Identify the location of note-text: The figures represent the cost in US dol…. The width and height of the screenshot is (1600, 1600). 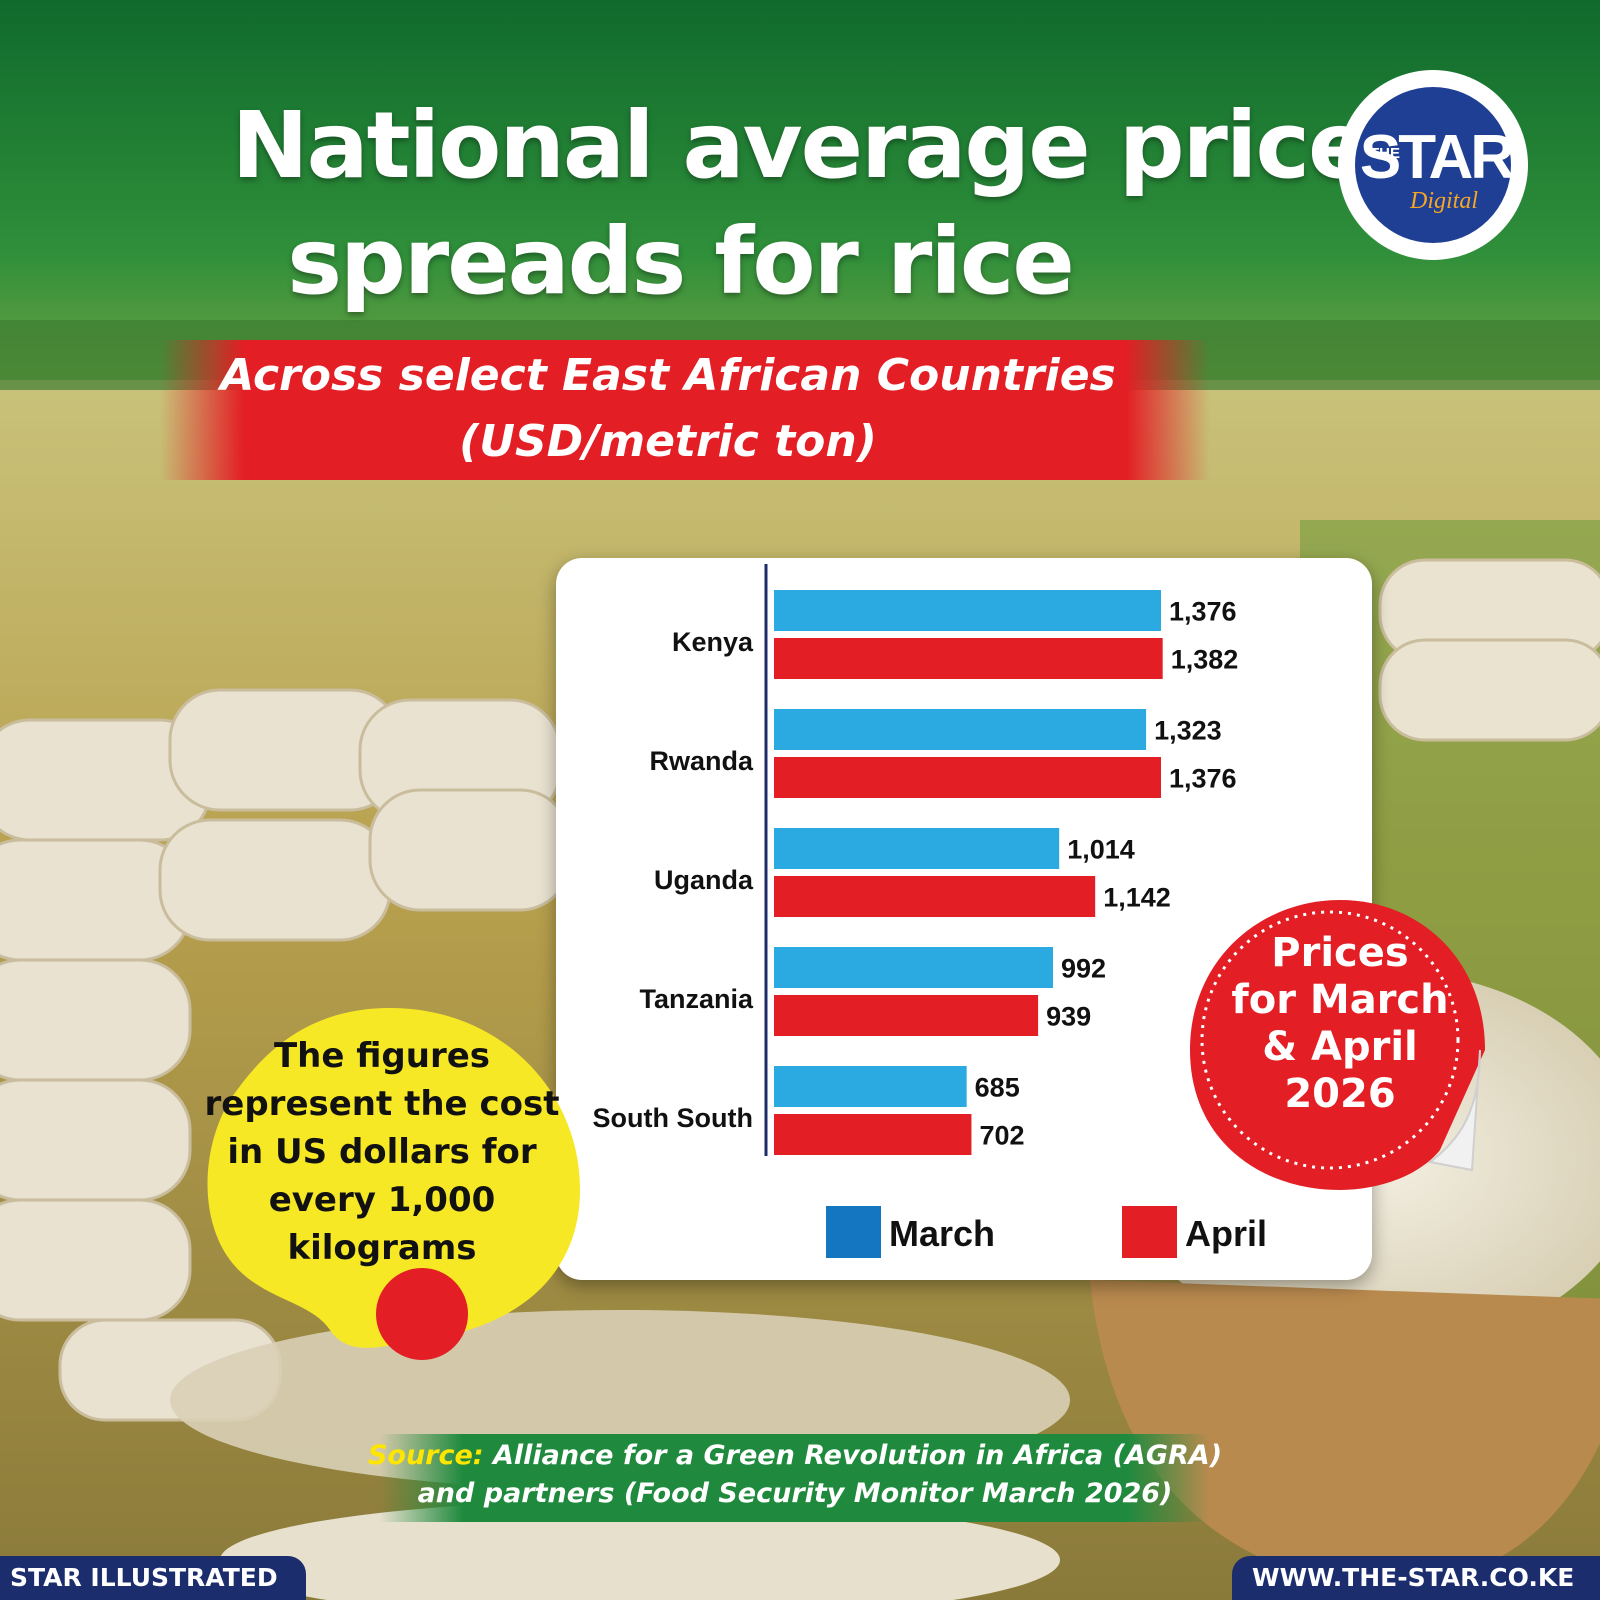
(382, 1152).